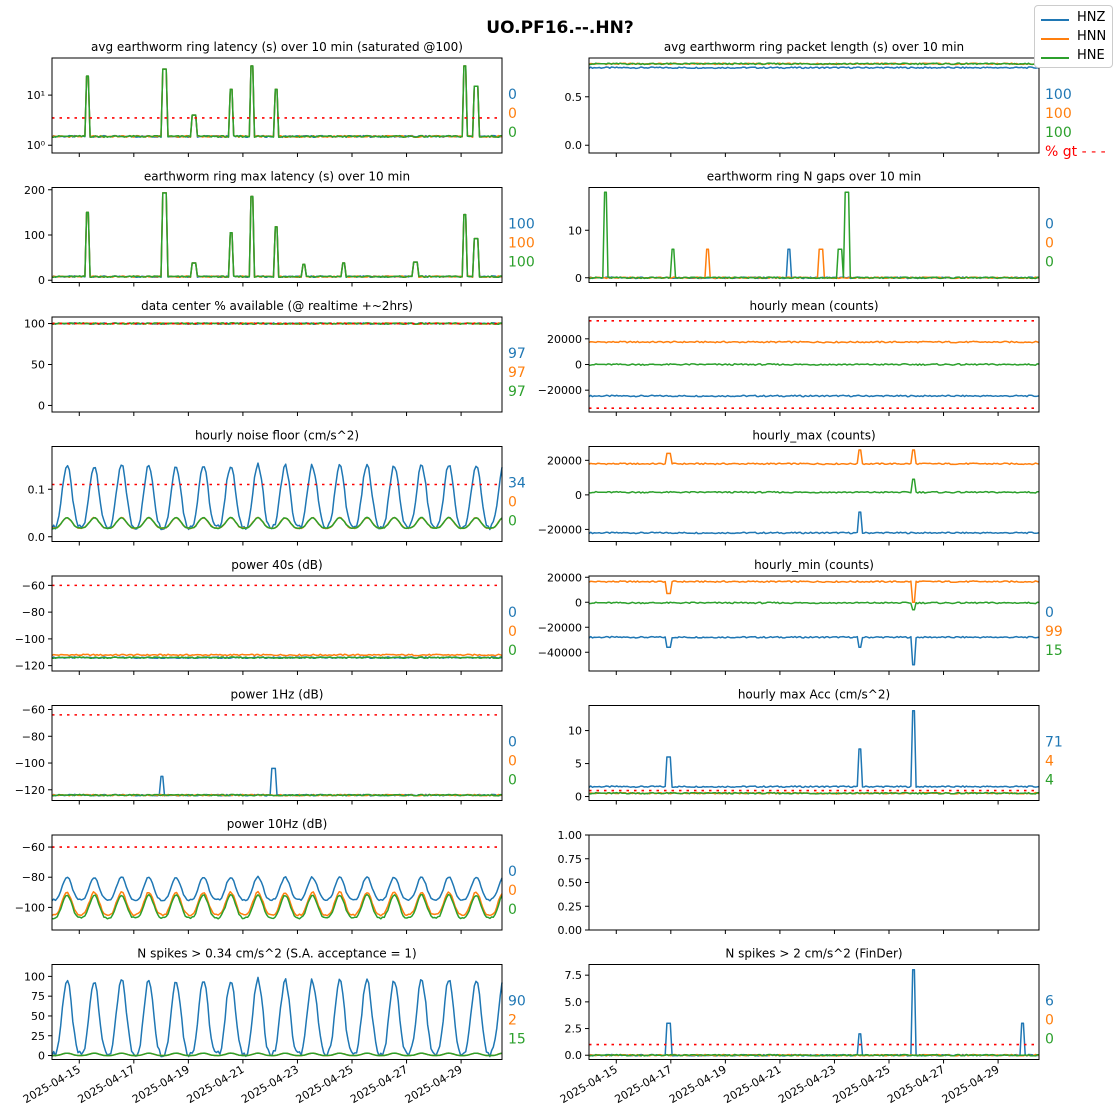 This screenshot has height=1120, width=1120. I want to click on figure-title: UO.PF16.--.HN?, so click(560, 28).